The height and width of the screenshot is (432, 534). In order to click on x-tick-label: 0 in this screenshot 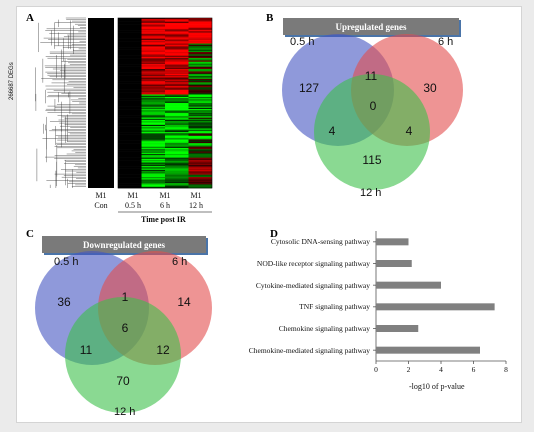, I will do `click(376, 369)`.